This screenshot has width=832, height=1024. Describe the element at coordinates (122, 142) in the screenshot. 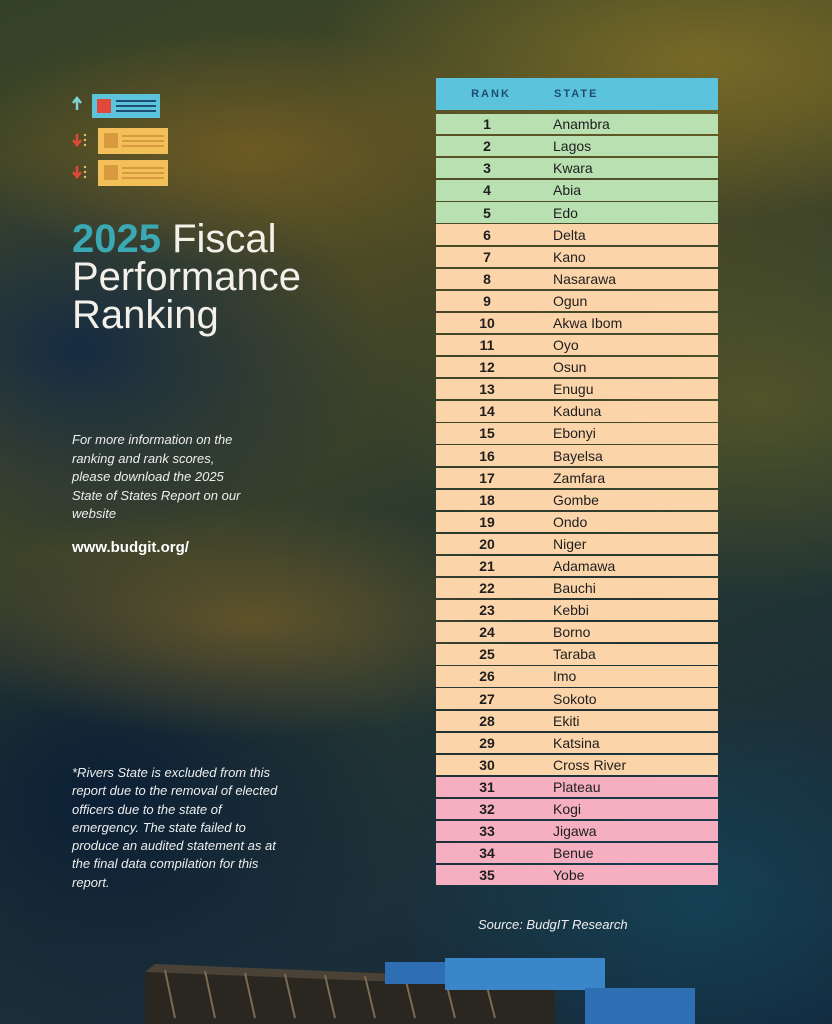

I see `ranking-icon-group` at that location.